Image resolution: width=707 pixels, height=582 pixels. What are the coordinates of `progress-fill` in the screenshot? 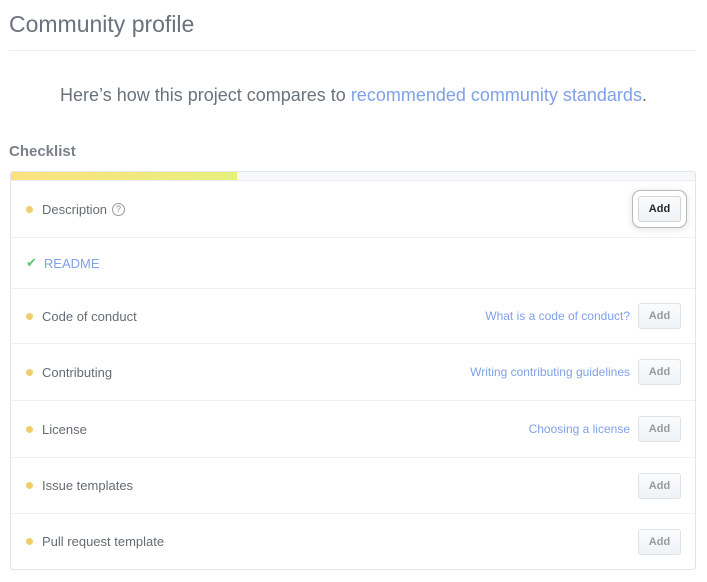 It's located at (124, 176).